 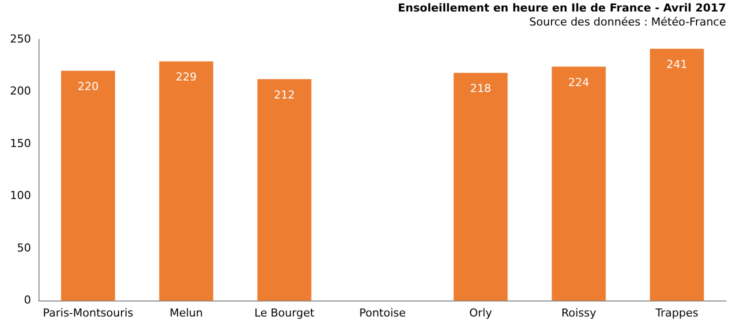 I want to click on chart-title: Ensoleillement en heure en Ile de France - Avril 2017, so click(x=562, y=7).